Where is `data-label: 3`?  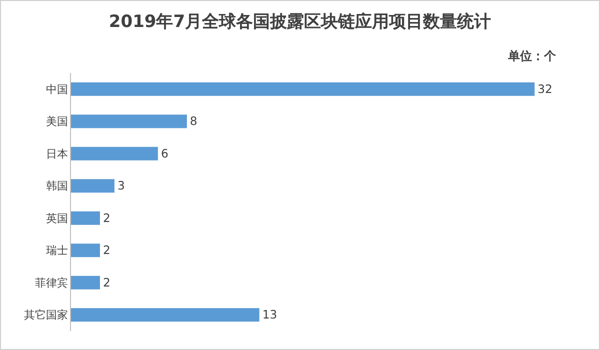
data-label: 3 is located at coordinates (121, 185).